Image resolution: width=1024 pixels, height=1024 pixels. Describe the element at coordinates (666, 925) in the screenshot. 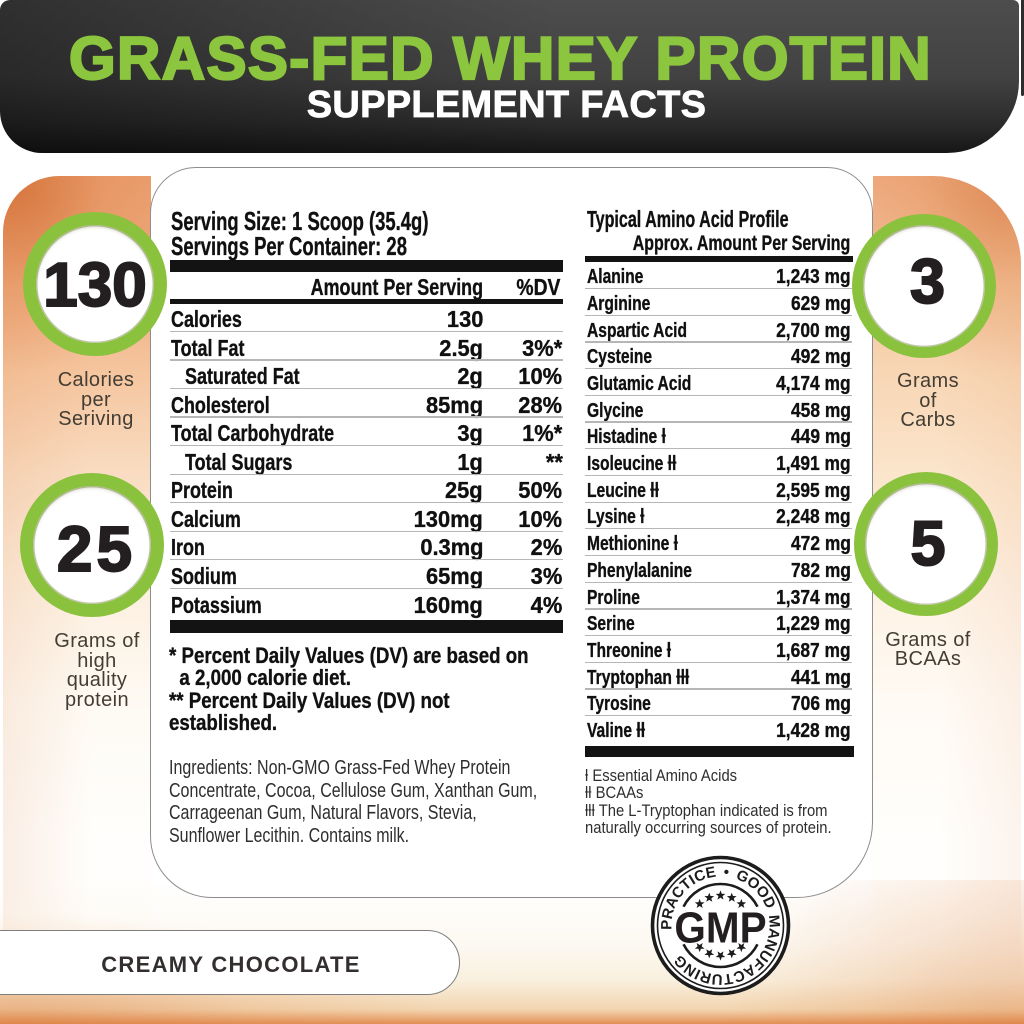

I see `svg-text: P` at that location.